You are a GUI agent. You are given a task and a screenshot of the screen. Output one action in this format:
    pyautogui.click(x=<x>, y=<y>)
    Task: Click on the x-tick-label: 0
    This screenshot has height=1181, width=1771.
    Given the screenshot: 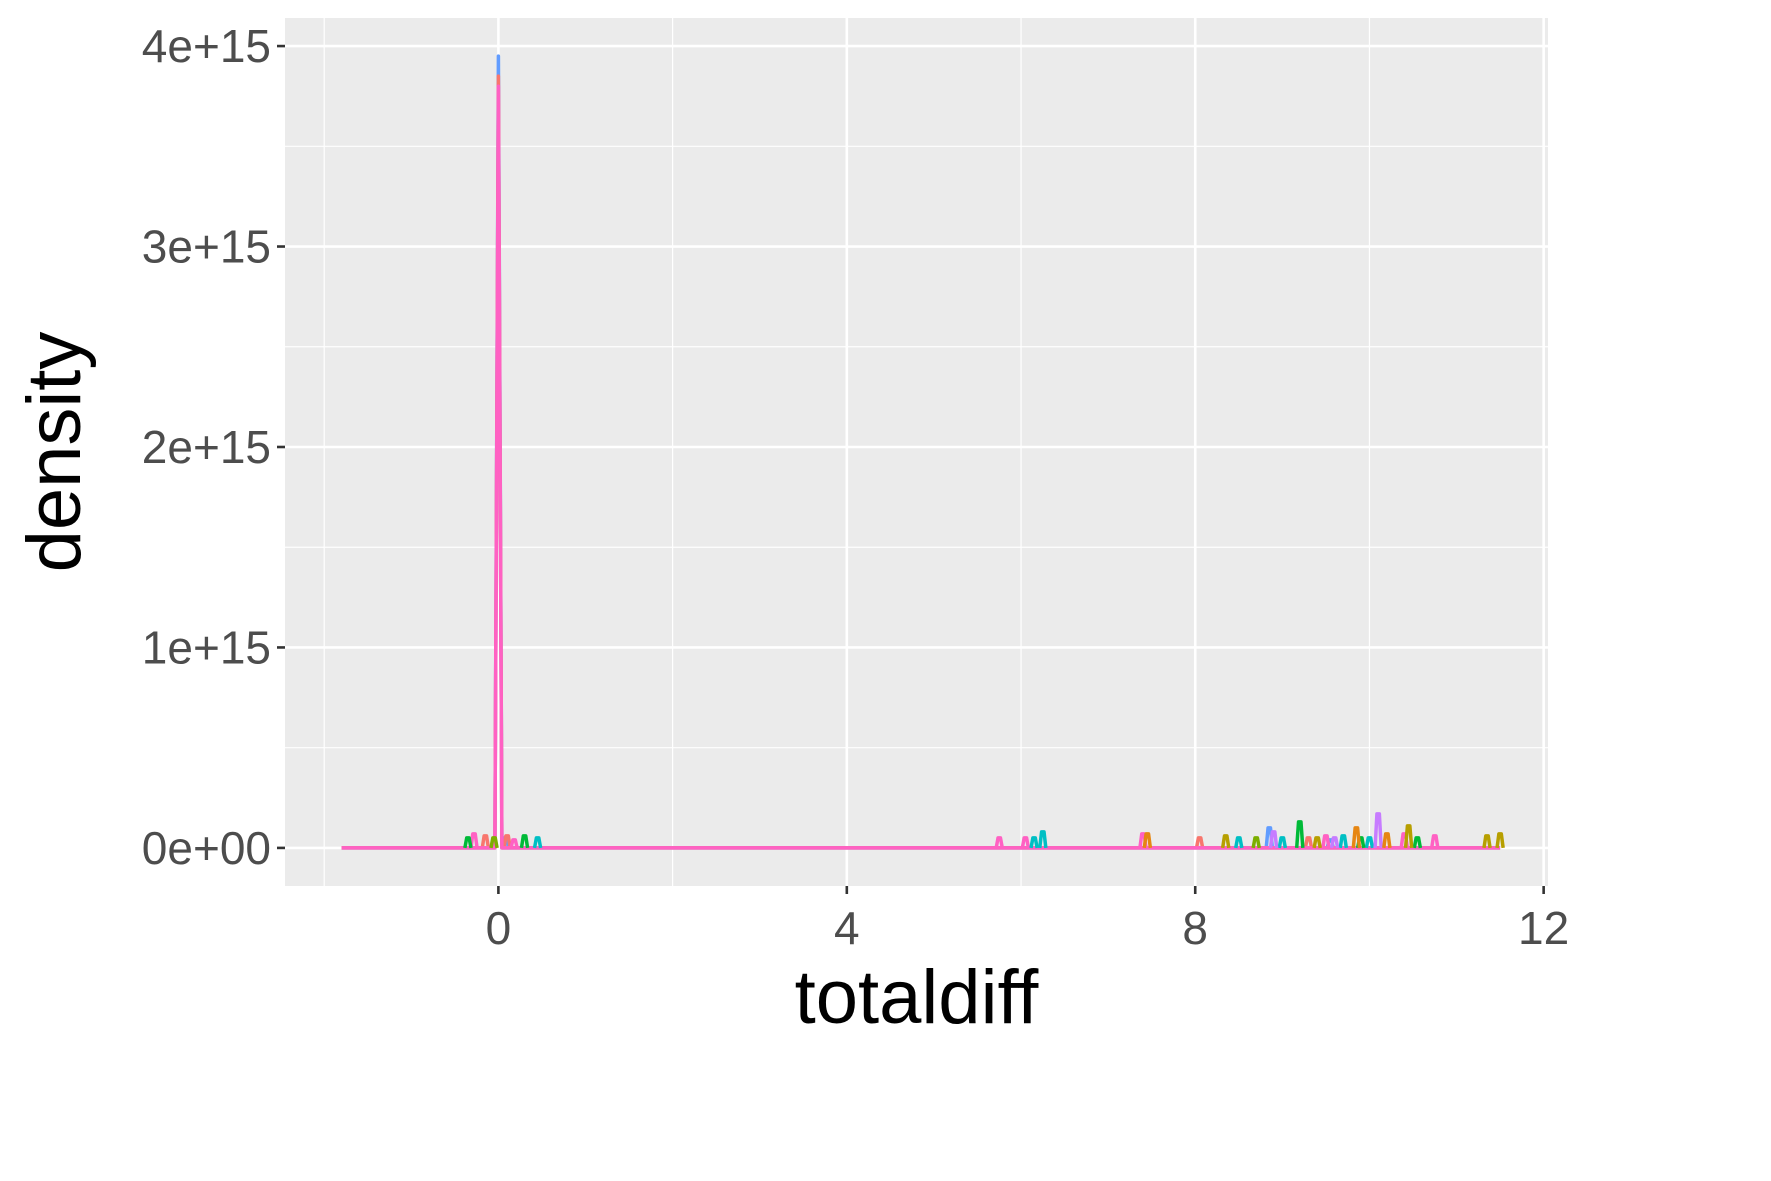 What is the action you would take?
    pyautogui.click(x=499, y=928)
    